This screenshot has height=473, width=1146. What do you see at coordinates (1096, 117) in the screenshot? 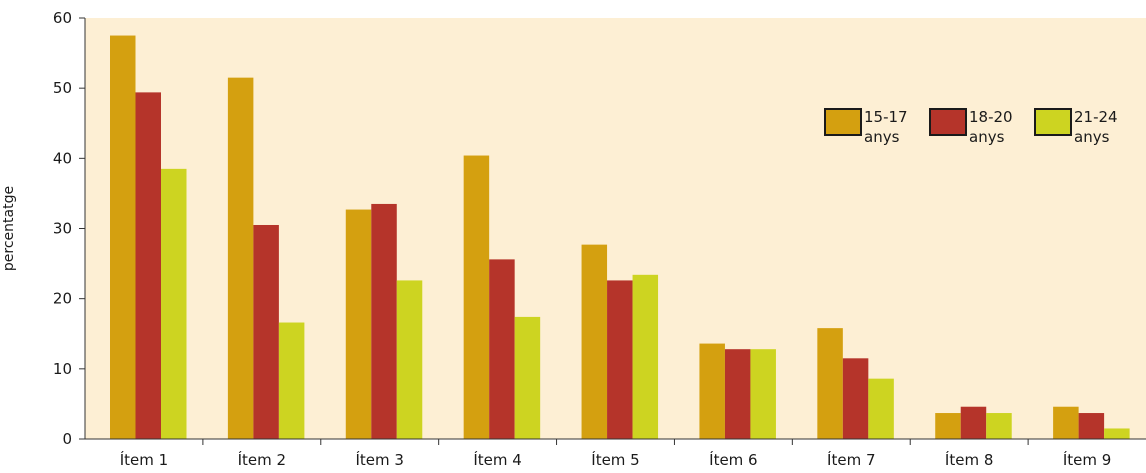
I see `legend-label-3: 21-24` at bounding box center [1096, 117].